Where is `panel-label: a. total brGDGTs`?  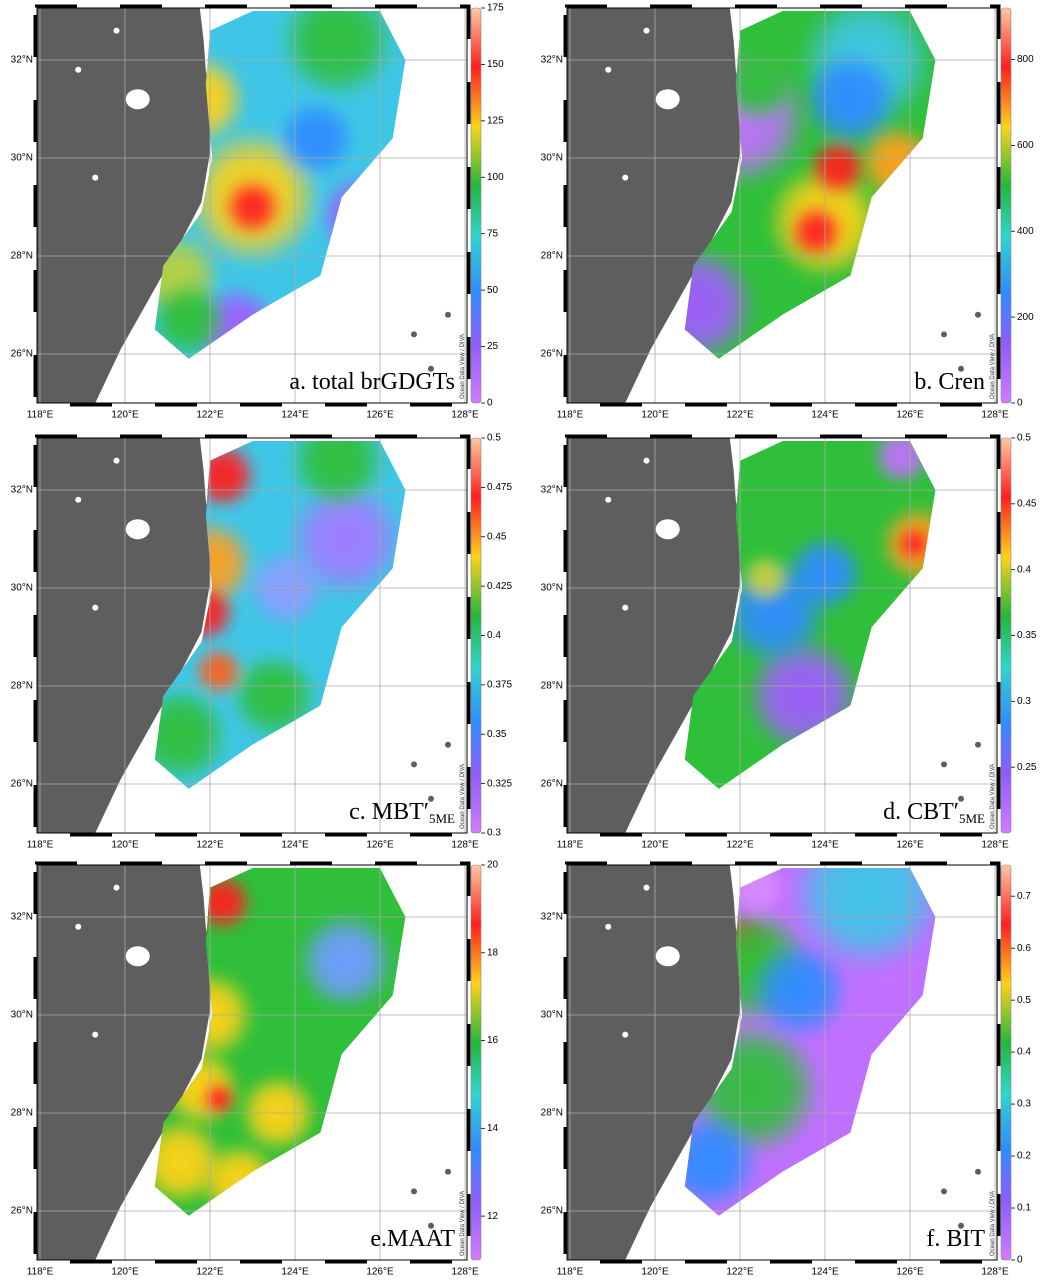 panel-label: a. total brGDGTs is located at coordinates (372, 382).